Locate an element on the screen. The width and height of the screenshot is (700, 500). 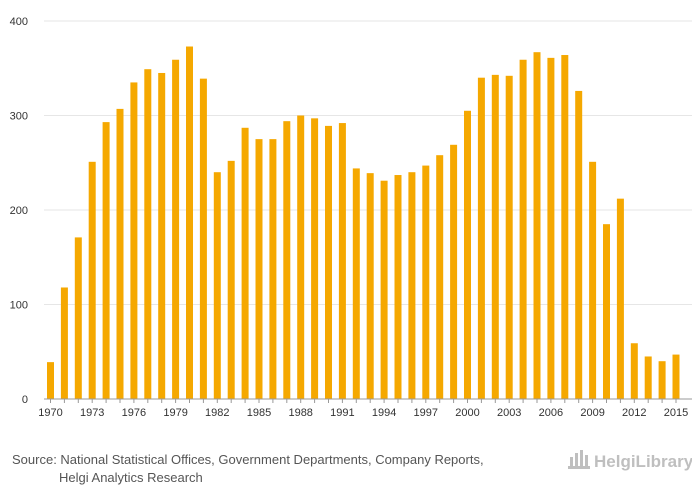
bar-2006 is located at coordinates (551, 228).